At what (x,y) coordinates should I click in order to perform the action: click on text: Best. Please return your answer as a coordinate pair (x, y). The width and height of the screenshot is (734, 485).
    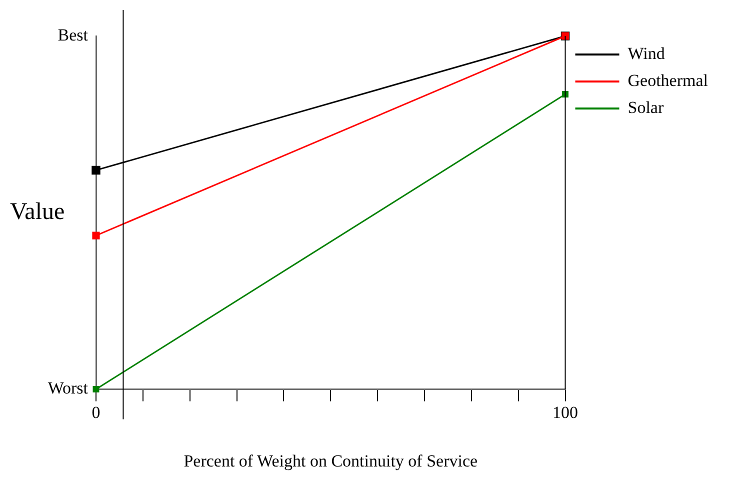
    Looking at the image, I should click on (73, 34).